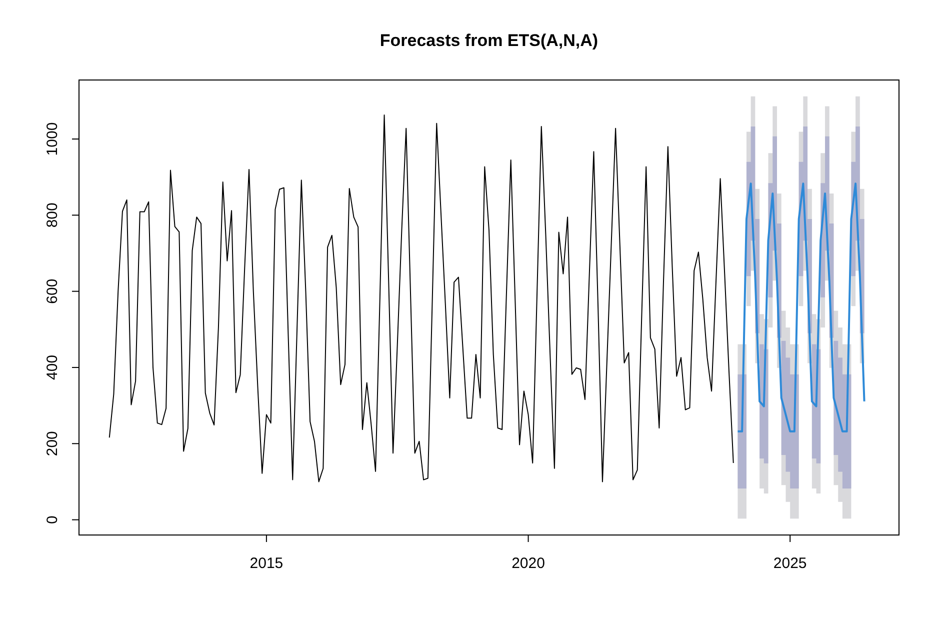 This screenshot has width=940, height=632. I want to click on y-tick-label: 400, so click(52, 367).